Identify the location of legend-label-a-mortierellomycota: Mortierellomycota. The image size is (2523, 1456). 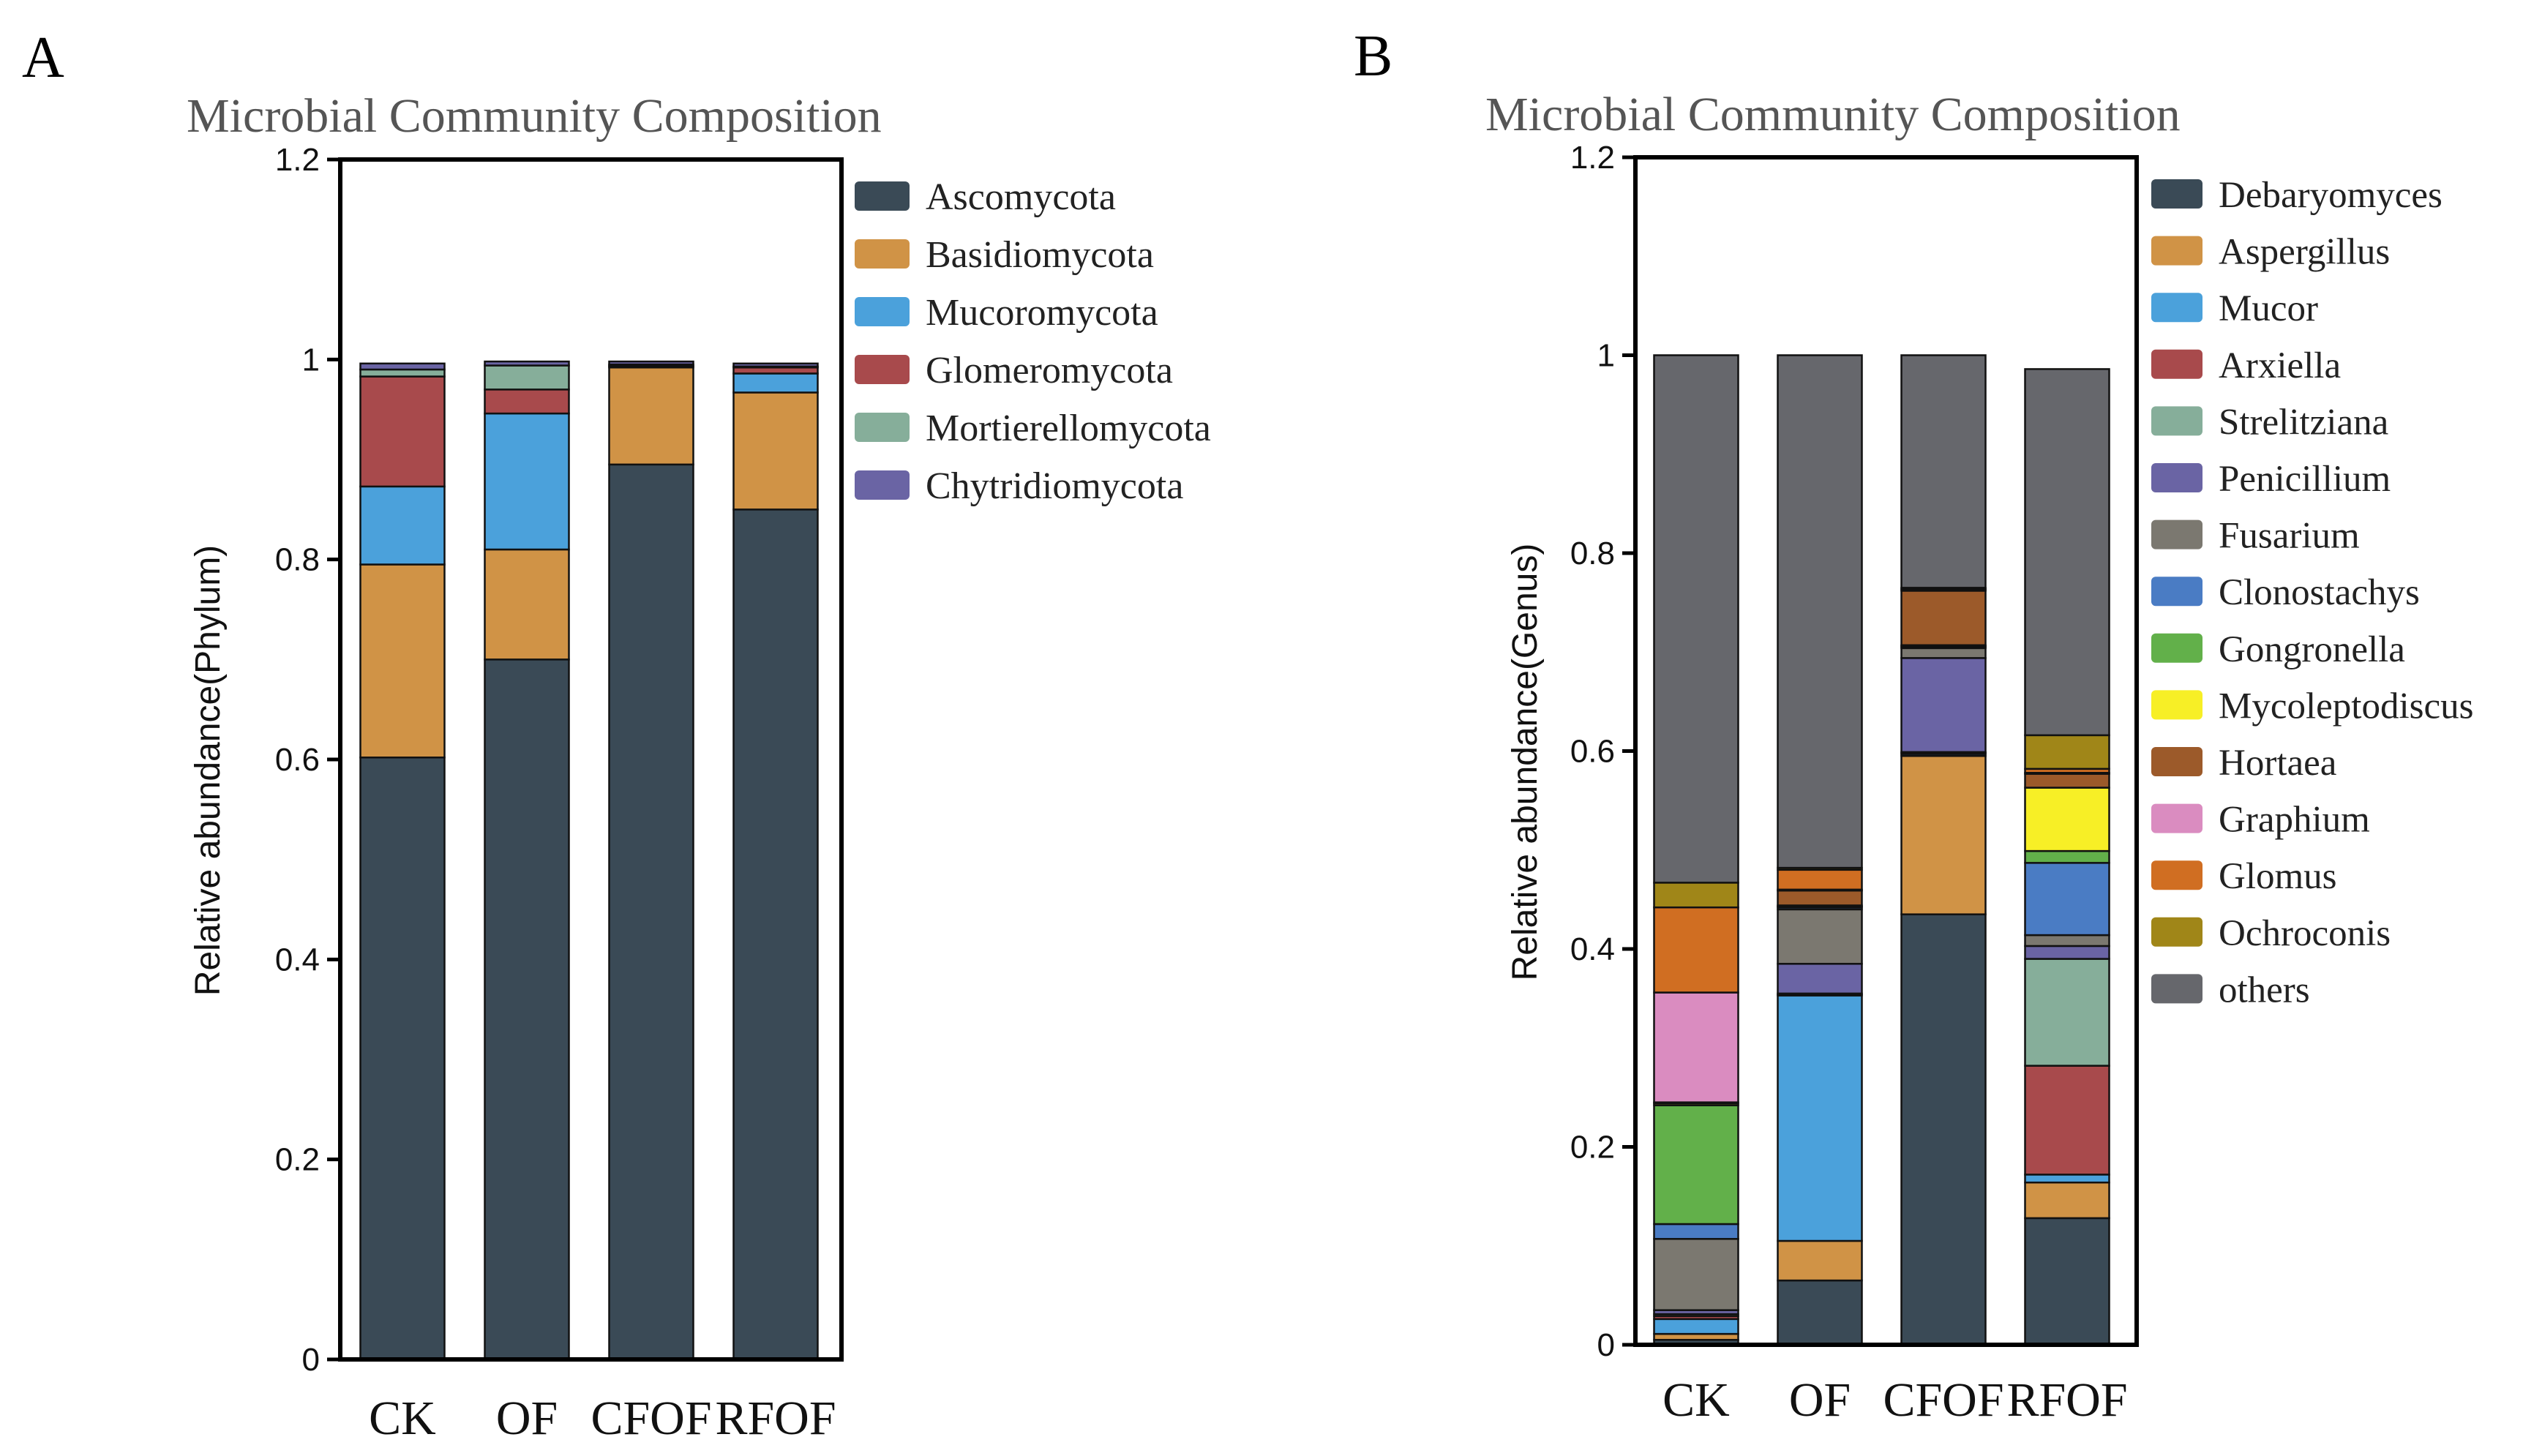
(1068, 428).